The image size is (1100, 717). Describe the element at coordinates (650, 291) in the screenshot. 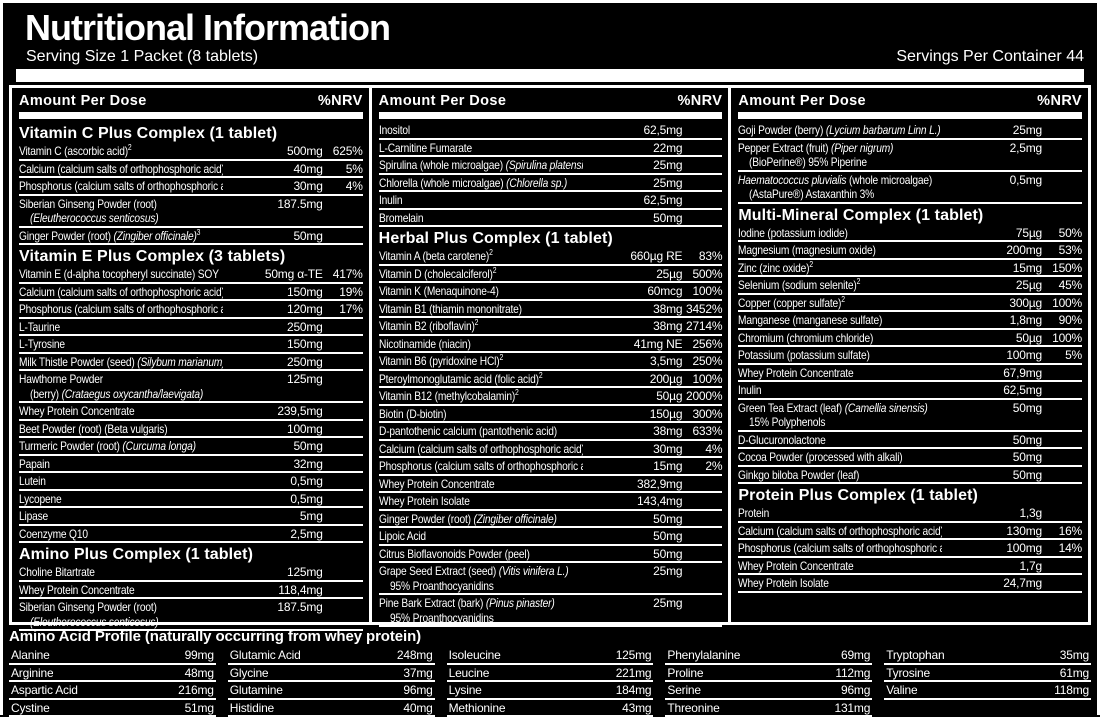

I see `row-amount: 60mcg` at that location.